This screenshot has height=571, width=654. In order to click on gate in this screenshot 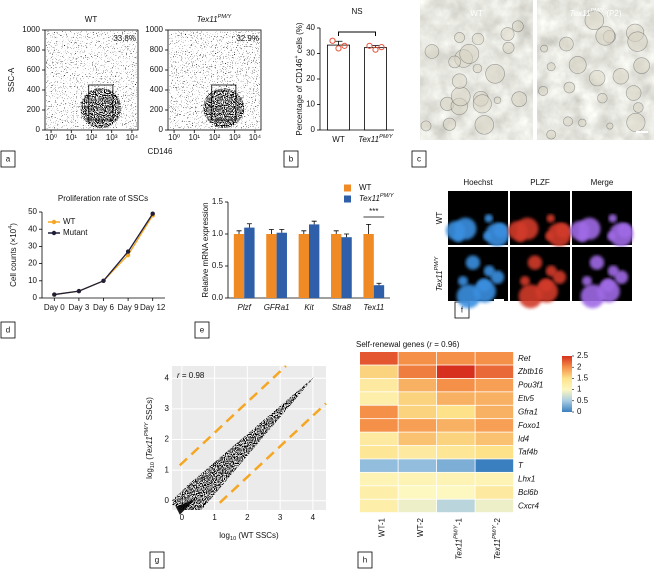, I will do `click(101, 102)`.